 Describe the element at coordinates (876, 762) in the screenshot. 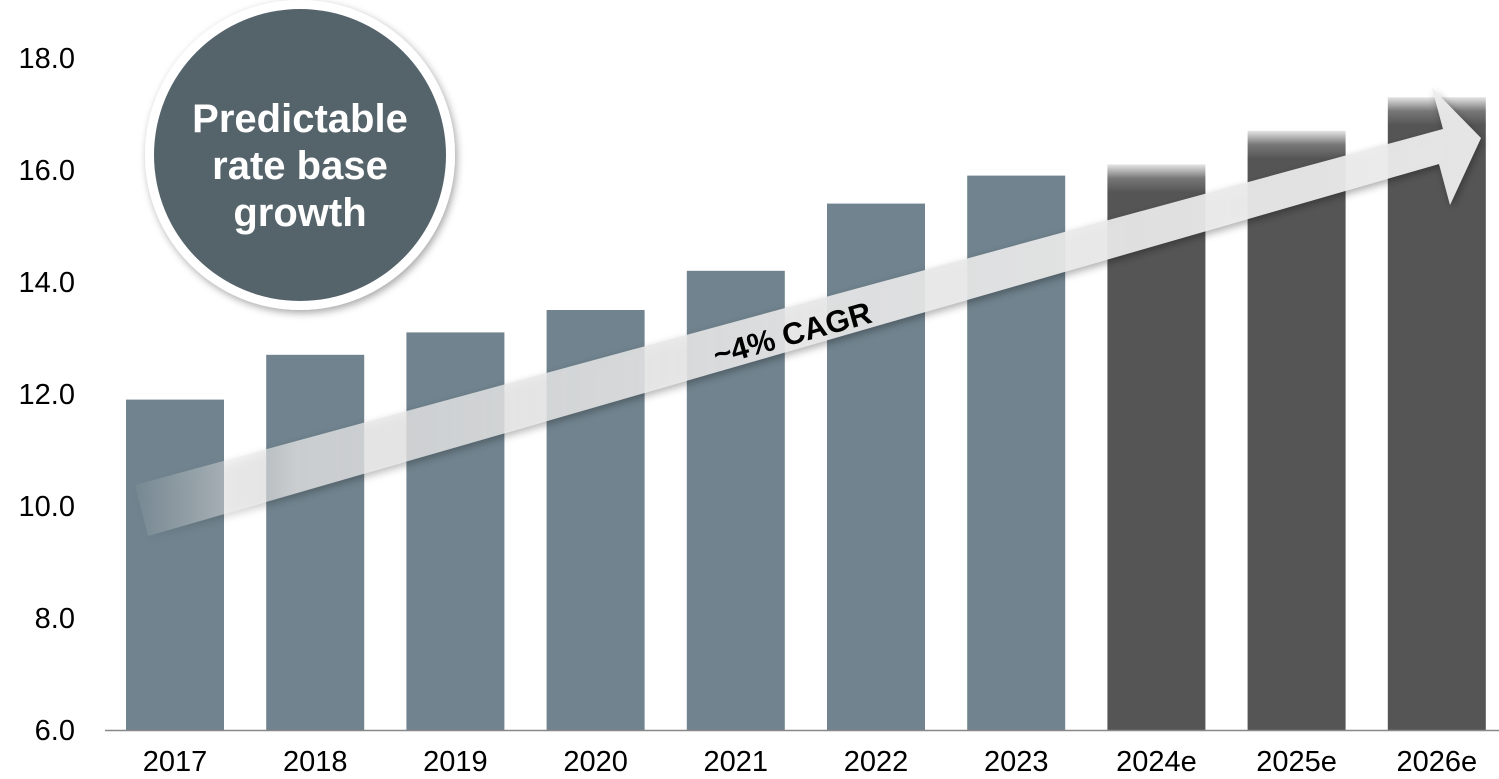

I see `x-tick-label: 2022` at that location.